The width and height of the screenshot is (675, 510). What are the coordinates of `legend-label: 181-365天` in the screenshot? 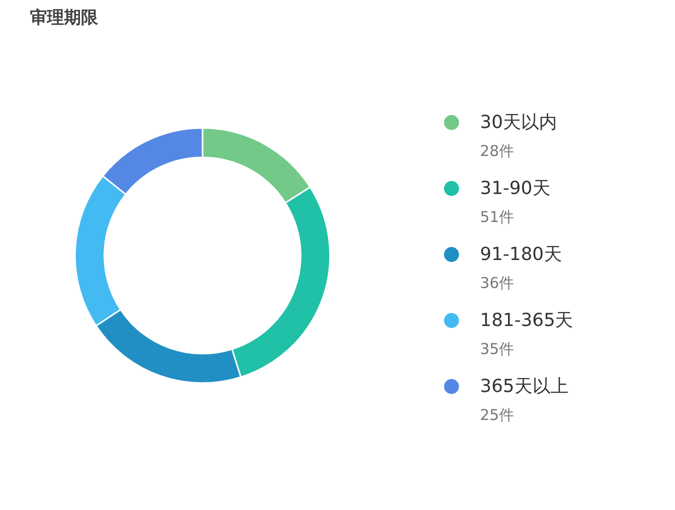 It's located at (527, 320).